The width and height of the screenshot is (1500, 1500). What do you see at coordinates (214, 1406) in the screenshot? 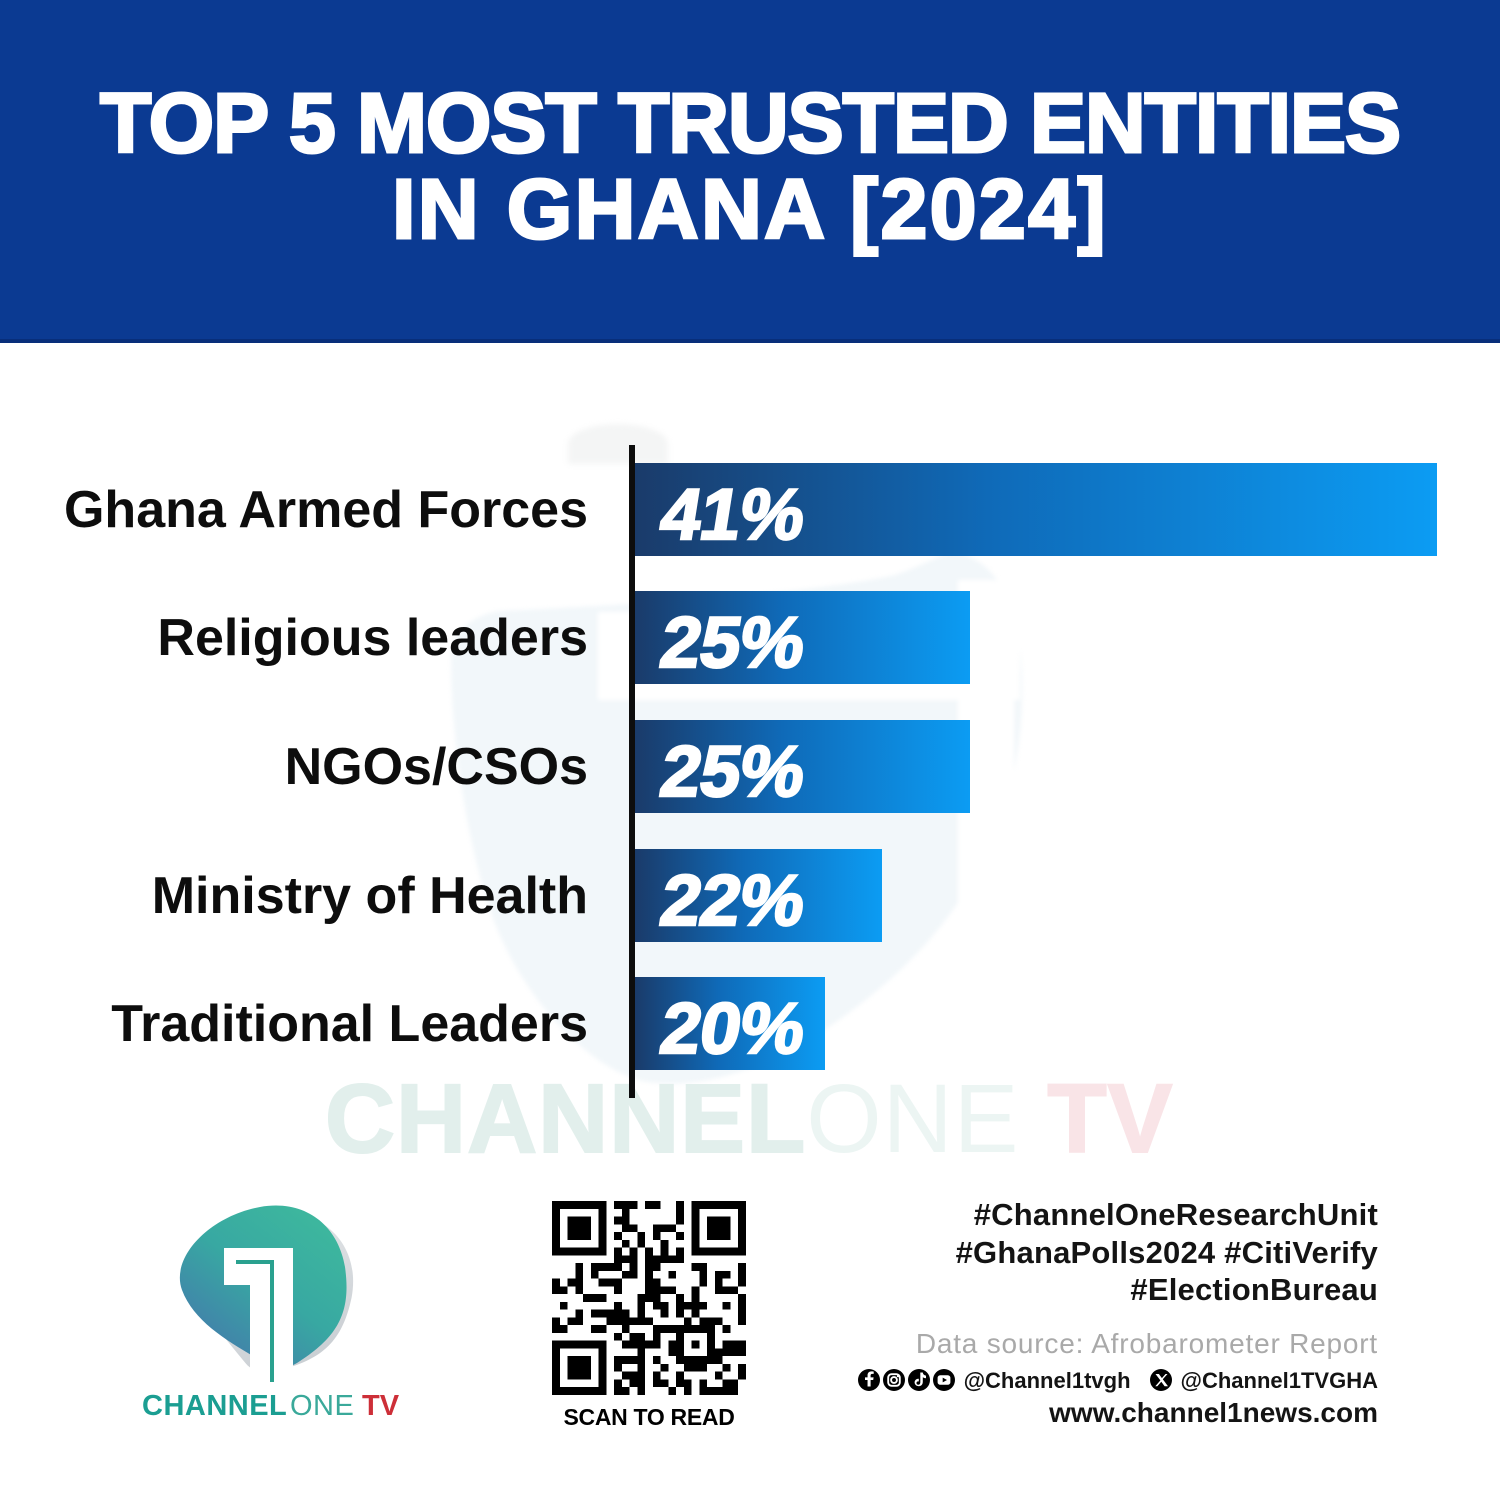
I see `svg-text: CHANNEL` at bounding box center [214, 1406].